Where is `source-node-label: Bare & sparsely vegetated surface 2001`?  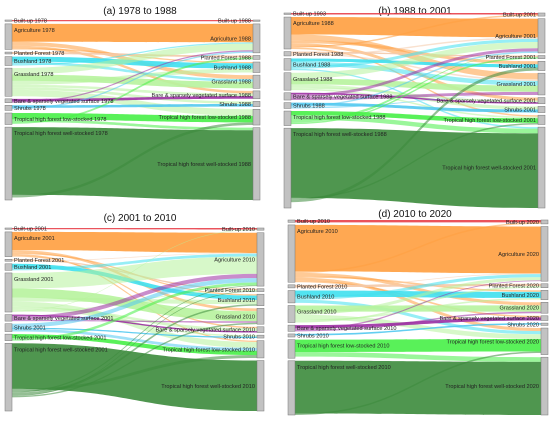 source-node-label: Bare & sparsely vegetated surface 2001 is located at coordinates (64, 319).